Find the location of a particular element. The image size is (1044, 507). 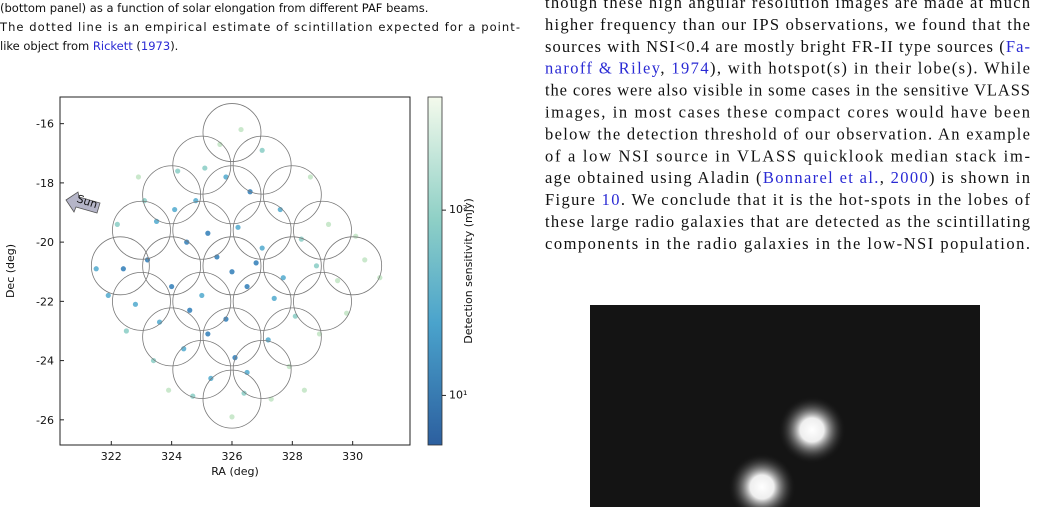

sun-arrow is located at coordinates (83, 202).